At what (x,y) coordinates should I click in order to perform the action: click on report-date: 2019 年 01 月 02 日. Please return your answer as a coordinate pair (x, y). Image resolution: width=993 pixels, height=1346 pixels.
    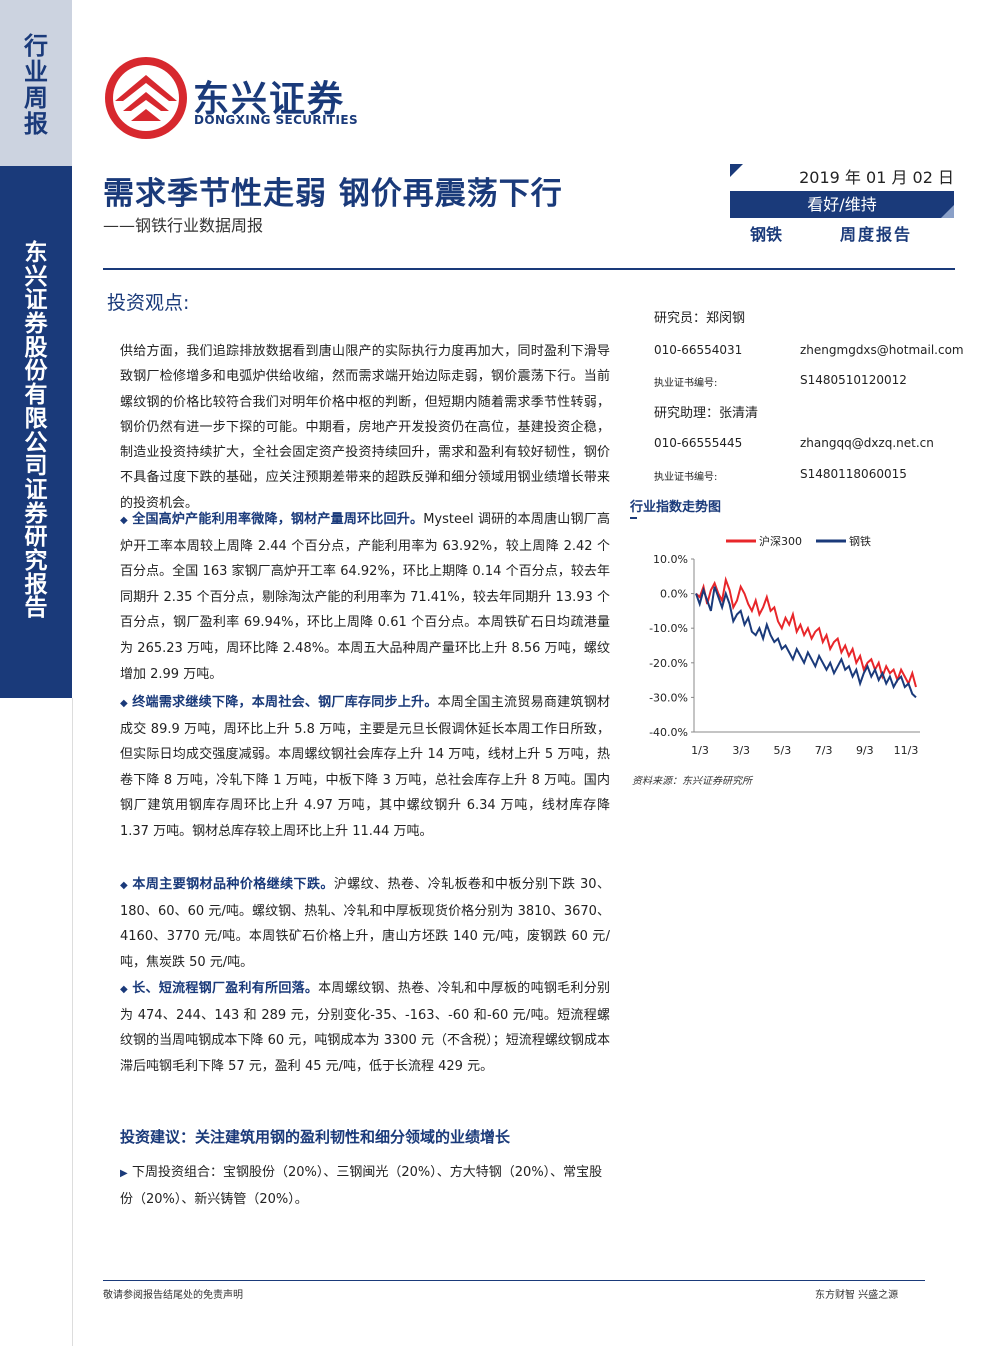
    Looking at the image, I should click on (876, 177).